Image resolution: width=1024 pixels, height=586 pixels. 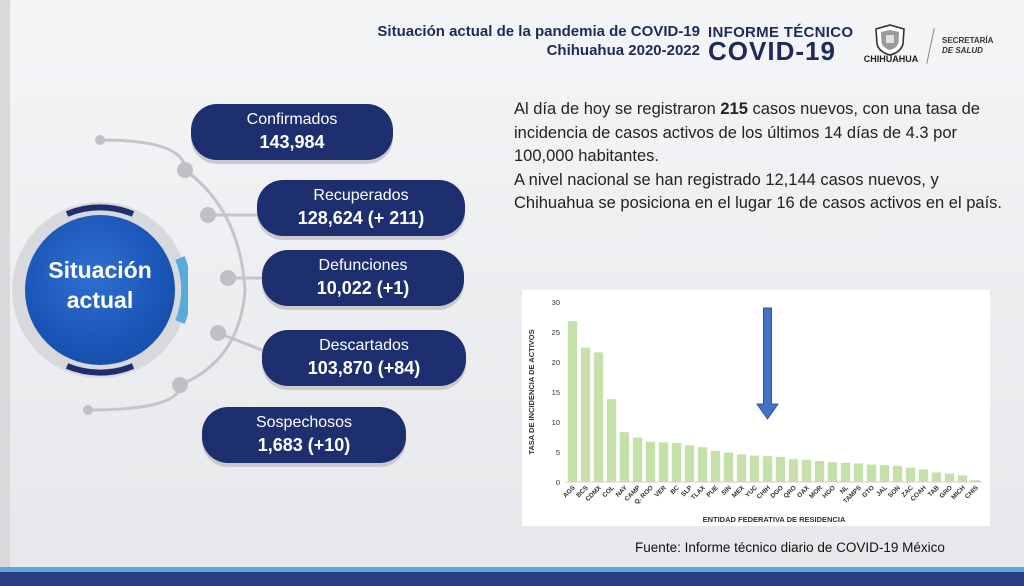 What do you see at coordinates (936, 477) in the screenshot?
I see `bar-tab` at bounding box center [936, 477].